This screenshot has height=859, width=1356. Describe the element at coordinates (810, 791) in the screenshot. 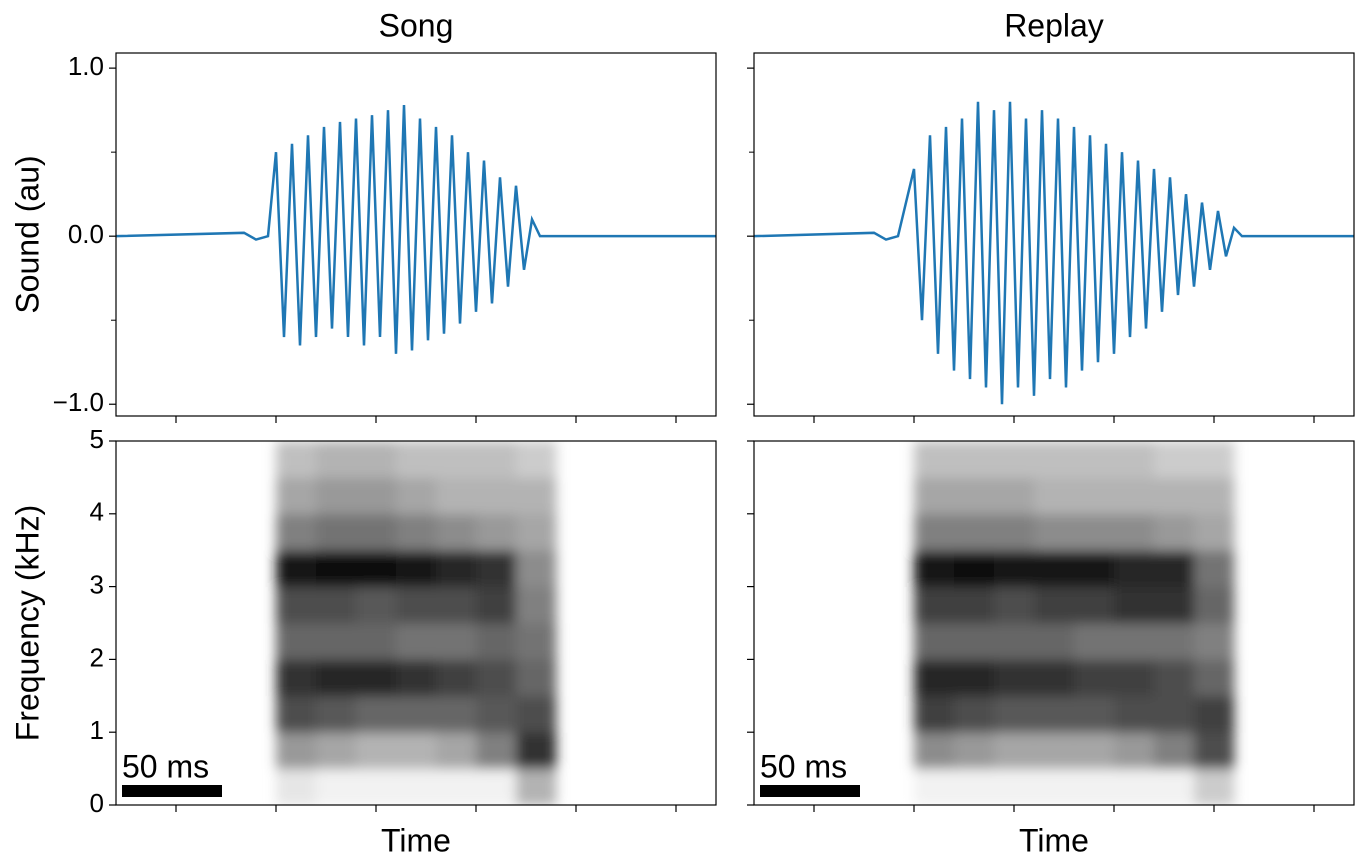

I see `scale-bar` at that location.